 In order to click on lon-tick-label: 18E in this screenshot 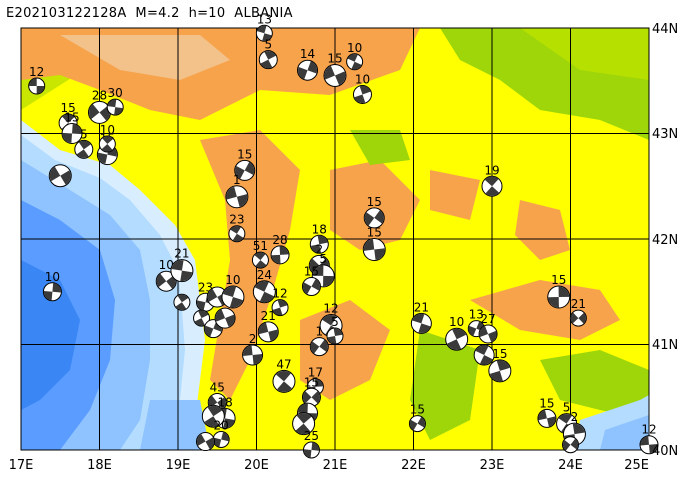, I will do `click(99, 465)`.